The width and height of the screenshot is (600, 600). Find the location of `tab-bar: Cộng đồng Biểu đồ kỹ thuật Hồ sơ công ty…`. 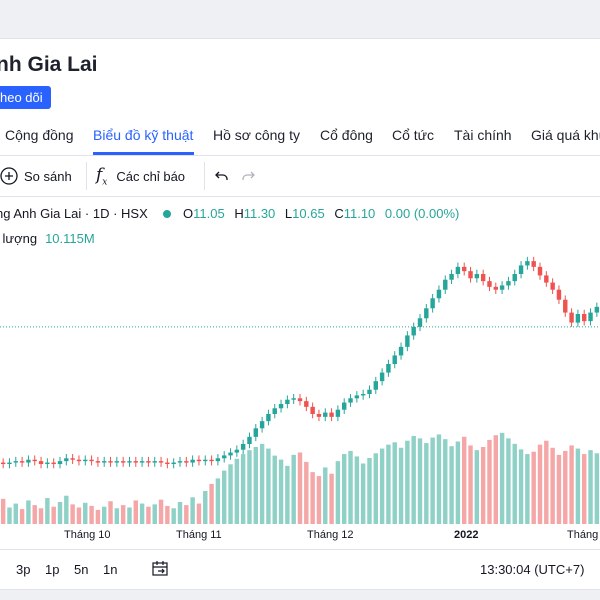

tab-bar: Cộng đồng Biểu đồ kỹ thuật Hồ sơ công ty… is located at coordinates (300, 137).